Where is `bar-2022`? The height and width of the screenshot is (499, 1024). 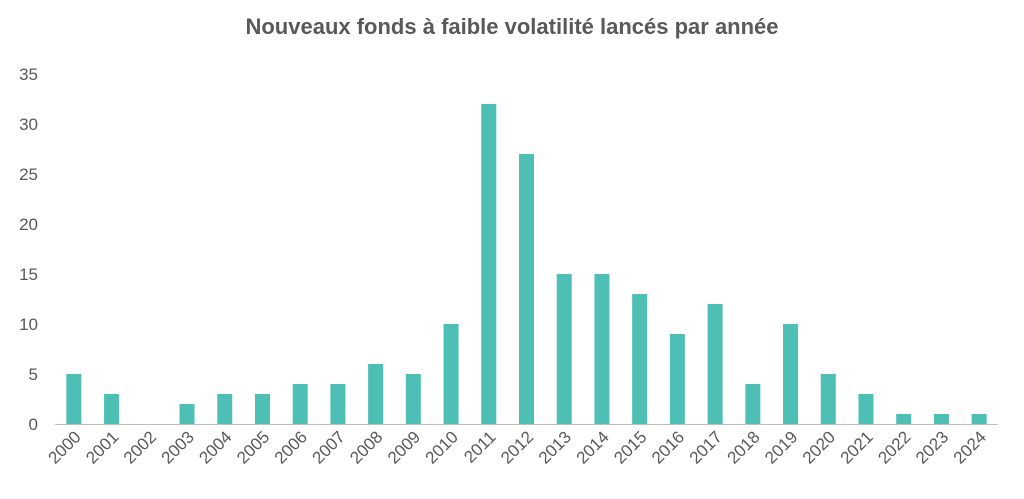
bar-2022 is located at coordinates (904, 419).